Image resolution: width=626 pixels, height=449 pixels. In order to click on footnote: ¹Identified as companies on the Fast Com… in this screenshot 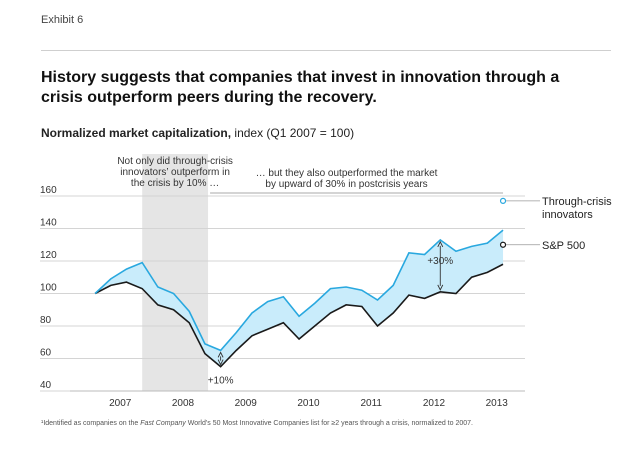, I will do `click(257, 423)`.